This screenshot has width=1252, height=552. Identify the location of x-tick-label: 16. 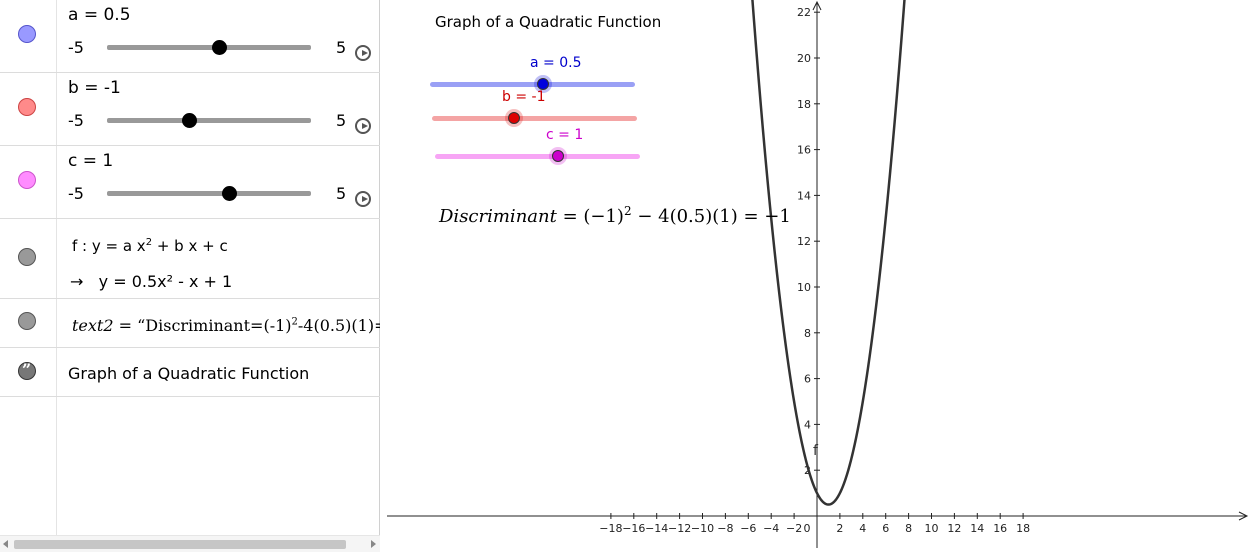
(1000, 528).